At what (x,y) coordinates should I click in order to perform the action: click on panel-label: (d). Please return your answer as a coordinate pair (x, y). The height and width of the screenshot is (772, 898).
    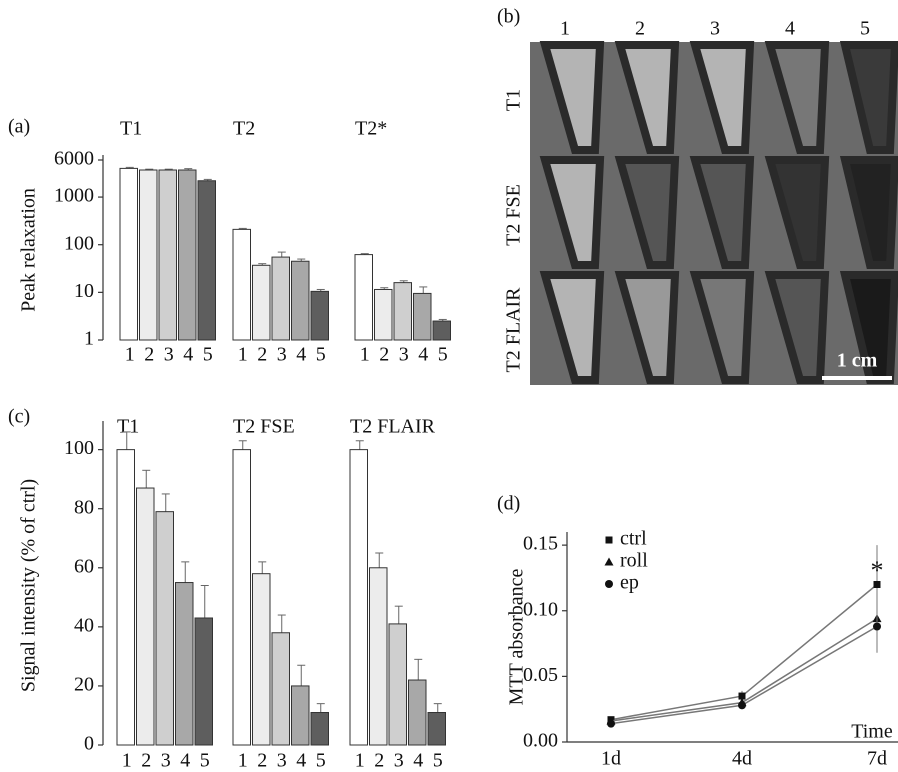
    Looking at the image, I should click on (508, 504).